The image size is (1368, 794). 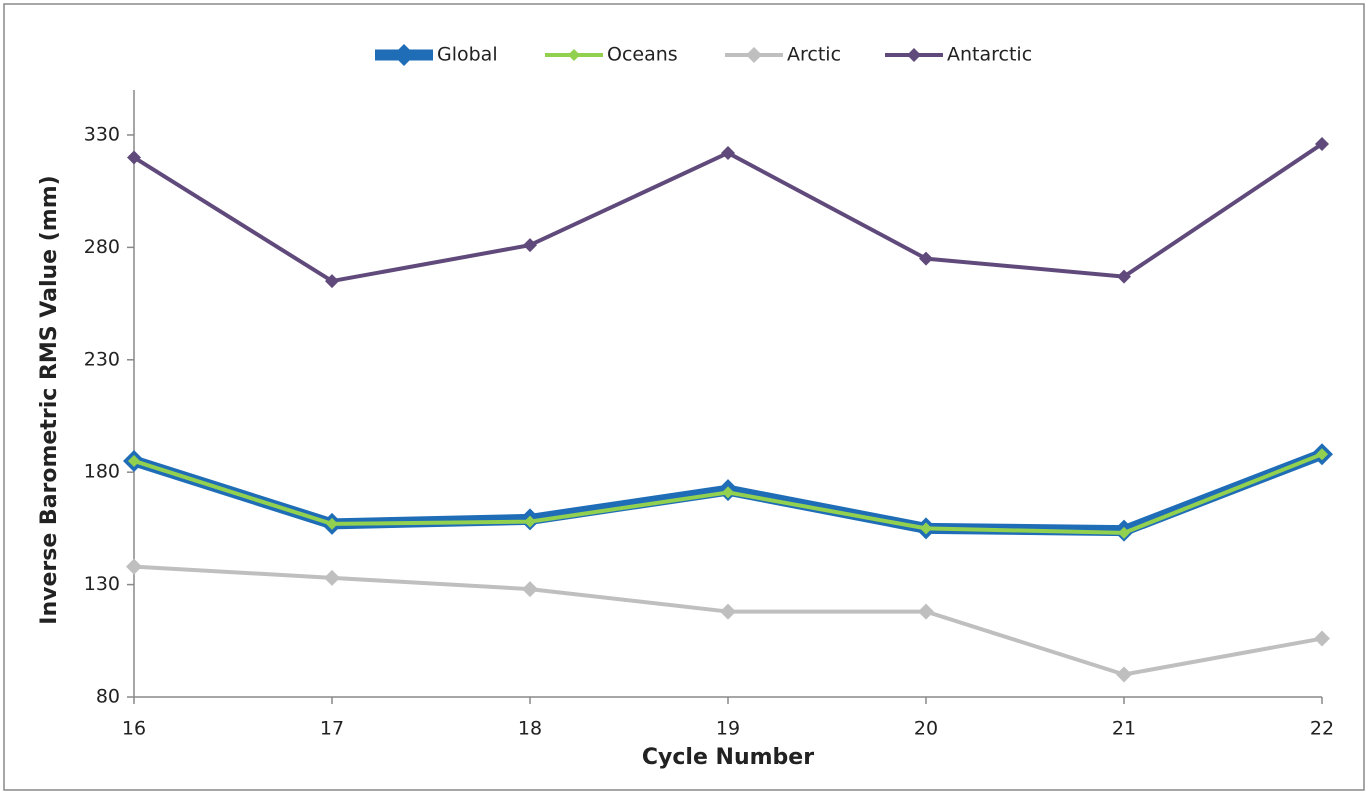 I want to click on y-tick-label: 180, so click(x=102, y=472).